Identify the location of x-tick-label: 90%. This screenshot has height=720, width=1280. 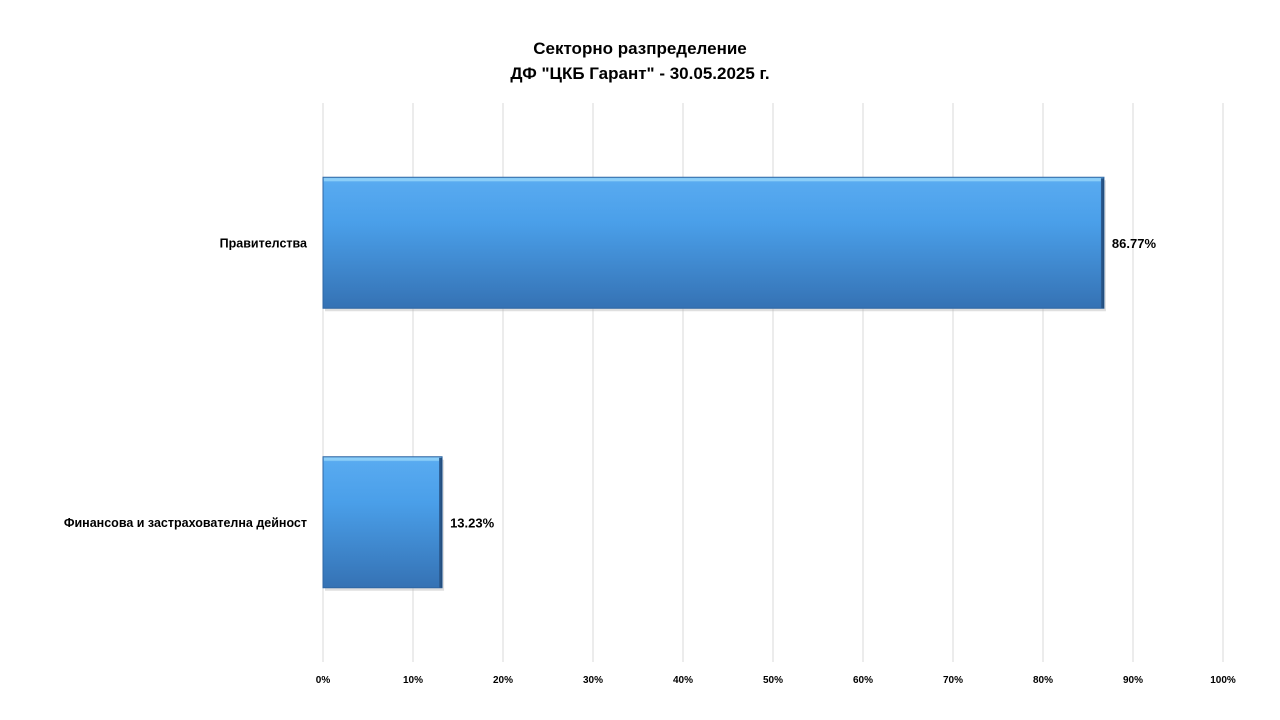
(1133, 680).